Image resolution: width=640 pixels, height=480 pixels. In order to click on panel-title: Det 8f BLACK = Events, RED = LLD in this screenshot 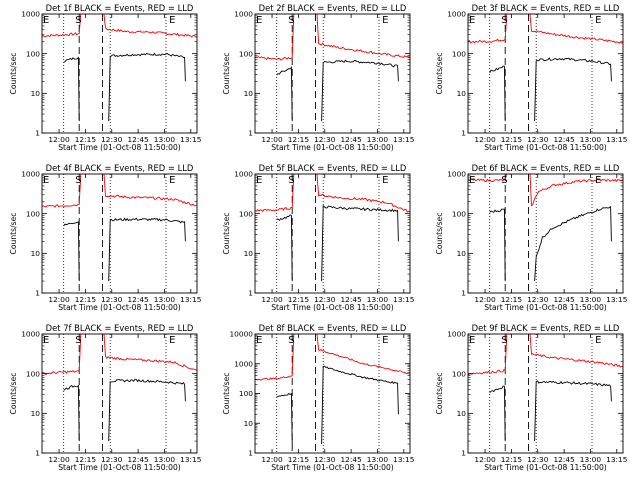, I will do `click(333, 328)`.